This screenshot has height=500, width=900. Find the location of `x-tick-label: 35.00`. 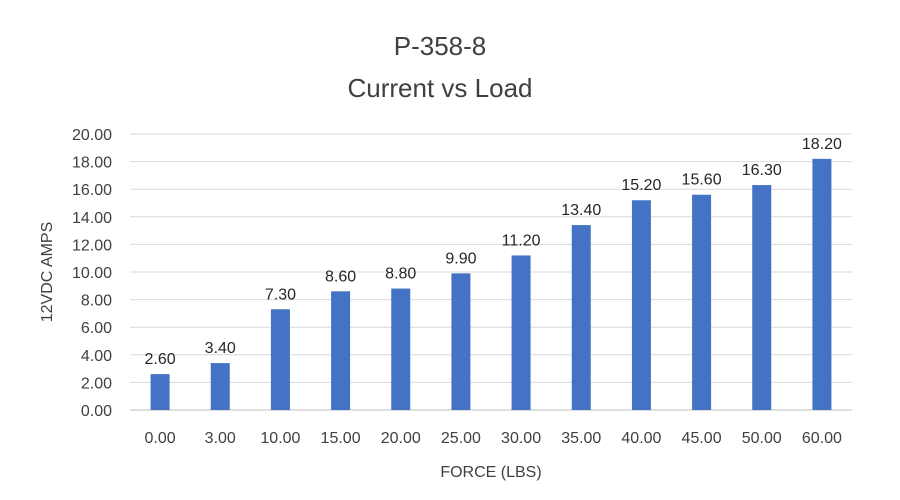

x-tick-label: 35.00 is located at coordinates (581, 438).